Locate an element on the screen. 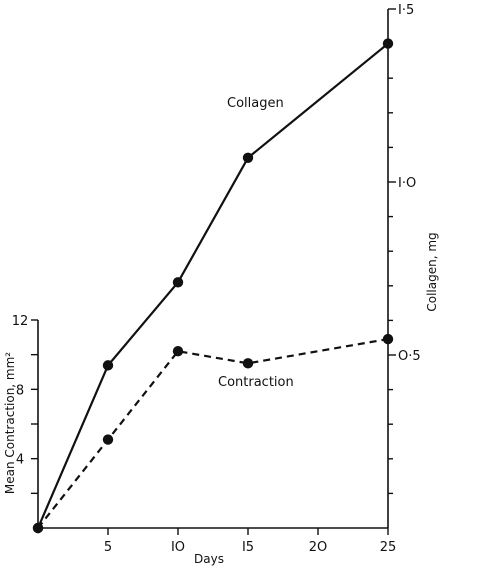  series-label-collagen: Collagen is located at coordinates (255, 103).